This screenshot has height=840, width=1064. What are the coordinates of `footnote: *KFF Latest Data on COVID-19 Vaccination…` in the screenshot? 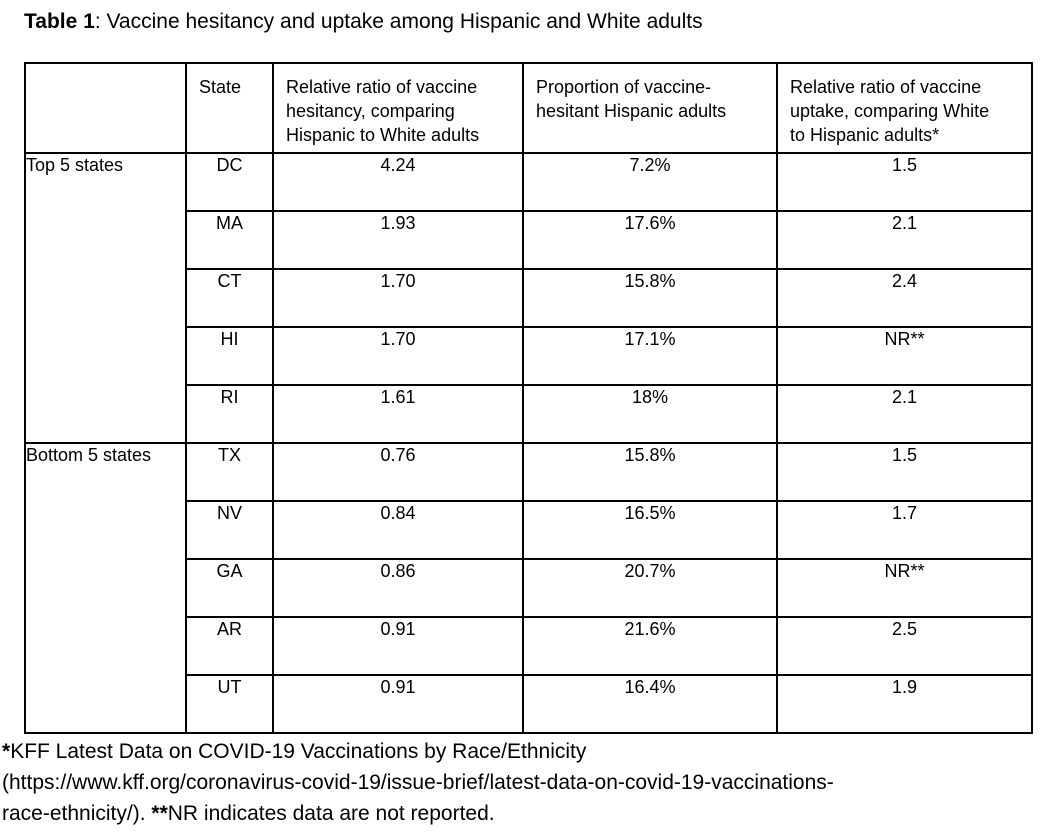 It's located at (532, 782).